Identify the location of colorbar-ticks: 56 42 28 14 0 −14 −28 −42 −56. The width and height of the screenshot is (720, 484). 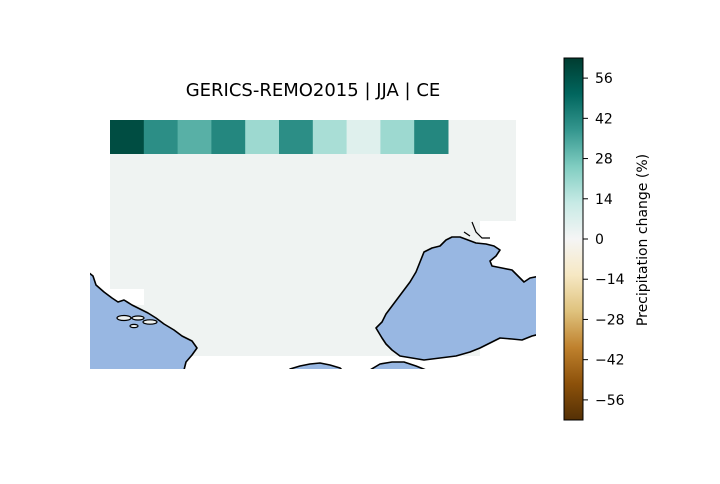
(604, 240).